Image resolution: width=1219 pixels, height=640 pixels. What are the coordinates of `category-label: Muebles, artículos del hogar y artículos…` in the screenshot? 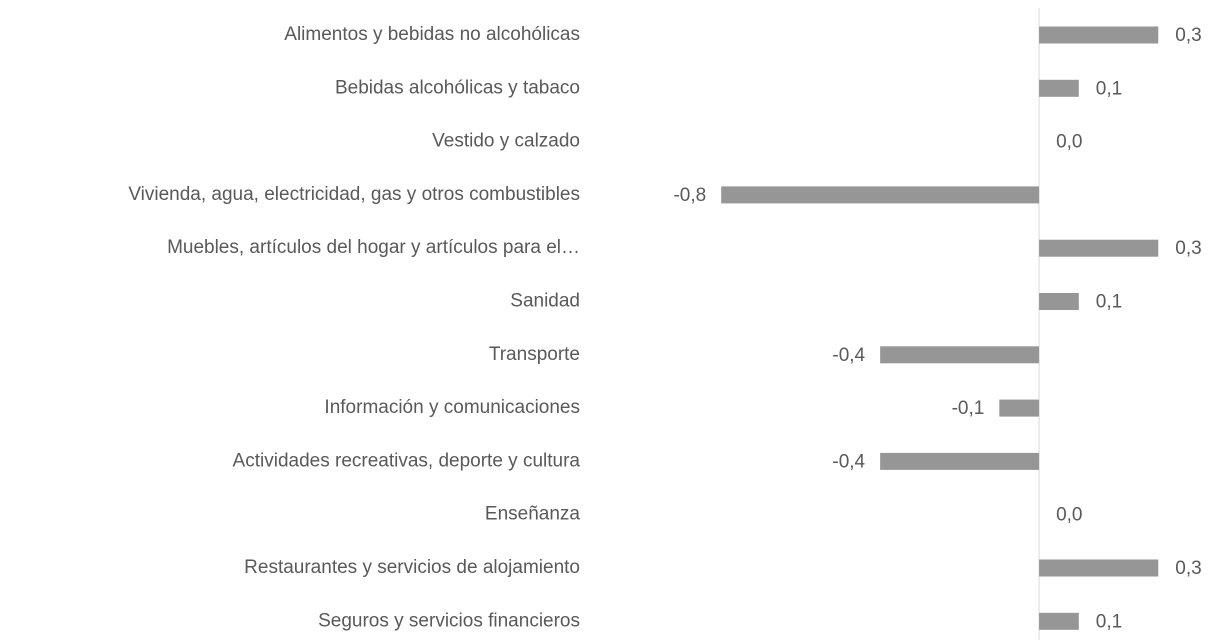 It's located at (373, 247).